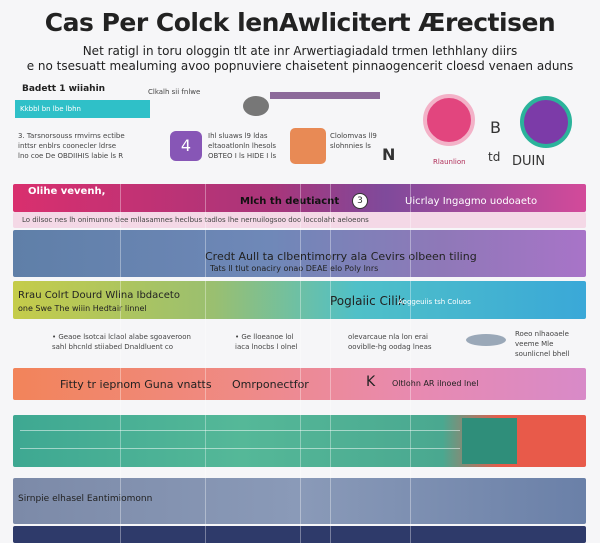 The image size is (600, 543). I want to click on body-text: OBTEO I ls HIDE I ls, so click(242, 156).